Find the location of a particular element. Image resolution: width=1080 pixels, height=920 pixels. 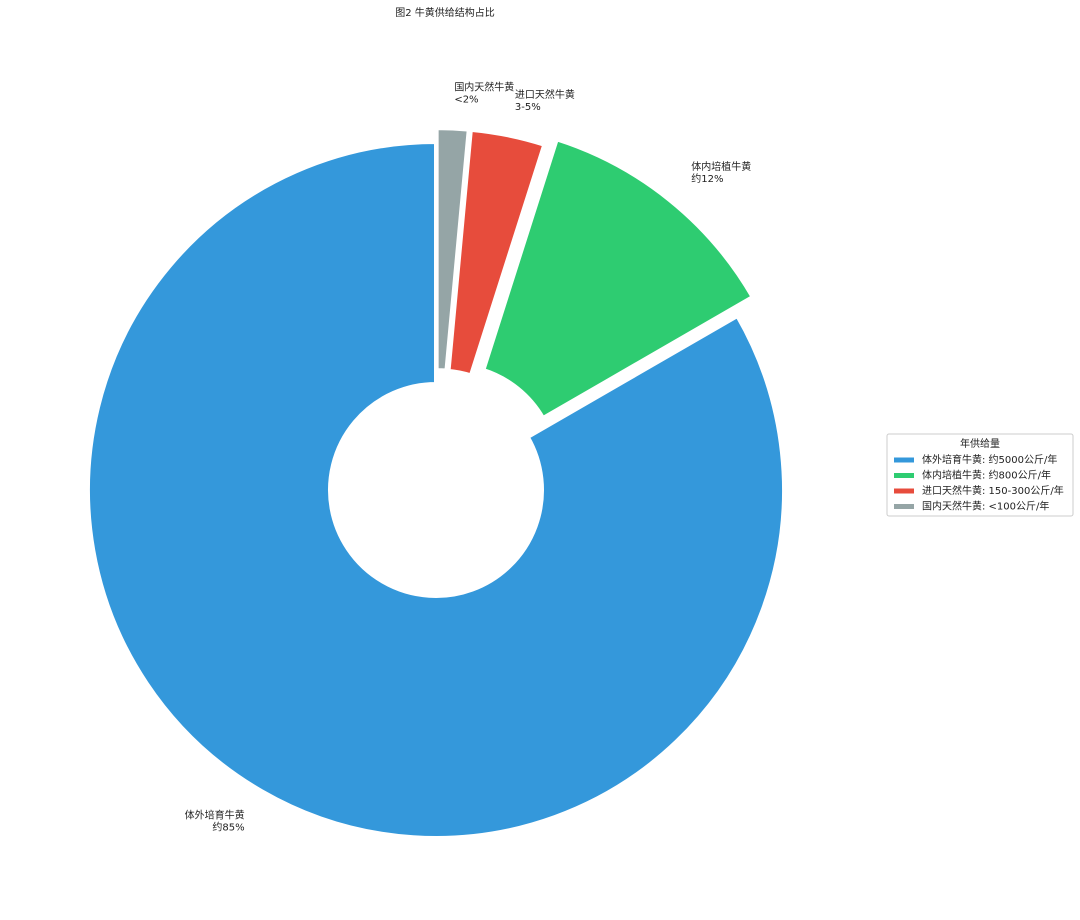

slice-label: 体内培植牛黄 is located at coordinates (721, 166).